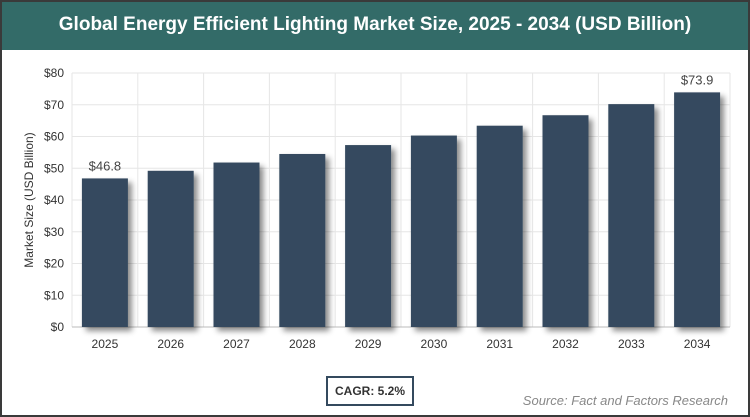  What do you see at coordinates (499, 344) in the screenshot?
I see `x-tick-label: 2031` at bounding box center [499, 344].